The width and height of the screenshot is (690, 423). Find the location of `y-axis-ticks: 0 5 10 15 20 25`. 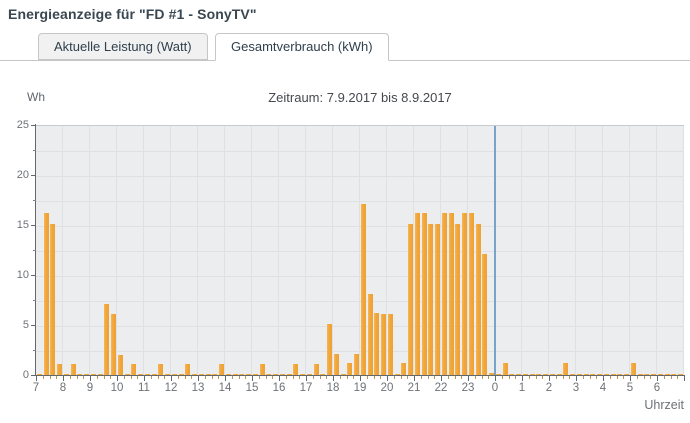

y-axis-ticks: 0 5 10 15 20 25 is located at coordinates (18, 250).